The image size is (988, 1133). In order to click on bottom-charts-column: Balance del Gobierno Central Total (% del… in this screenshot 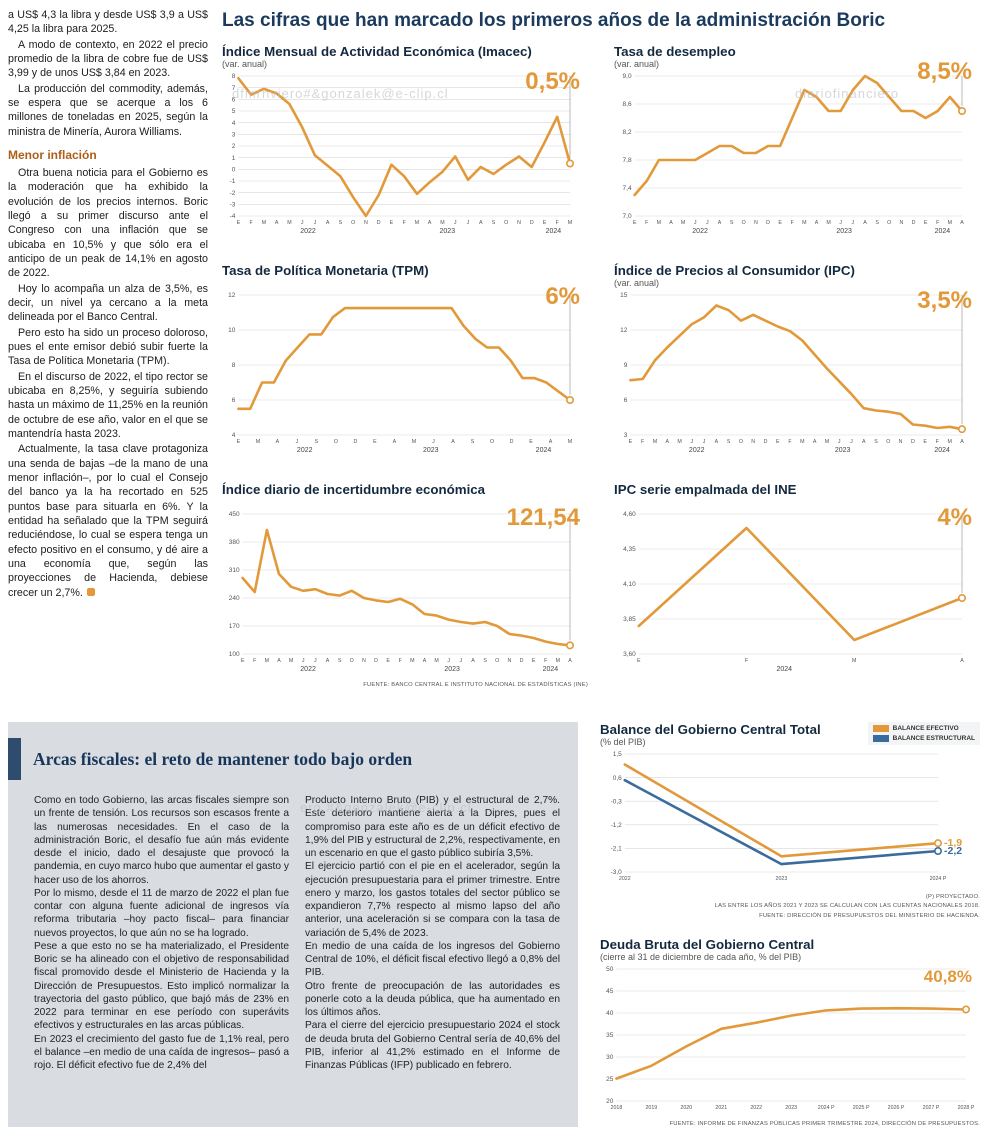, I will do `click(790, 924)`.